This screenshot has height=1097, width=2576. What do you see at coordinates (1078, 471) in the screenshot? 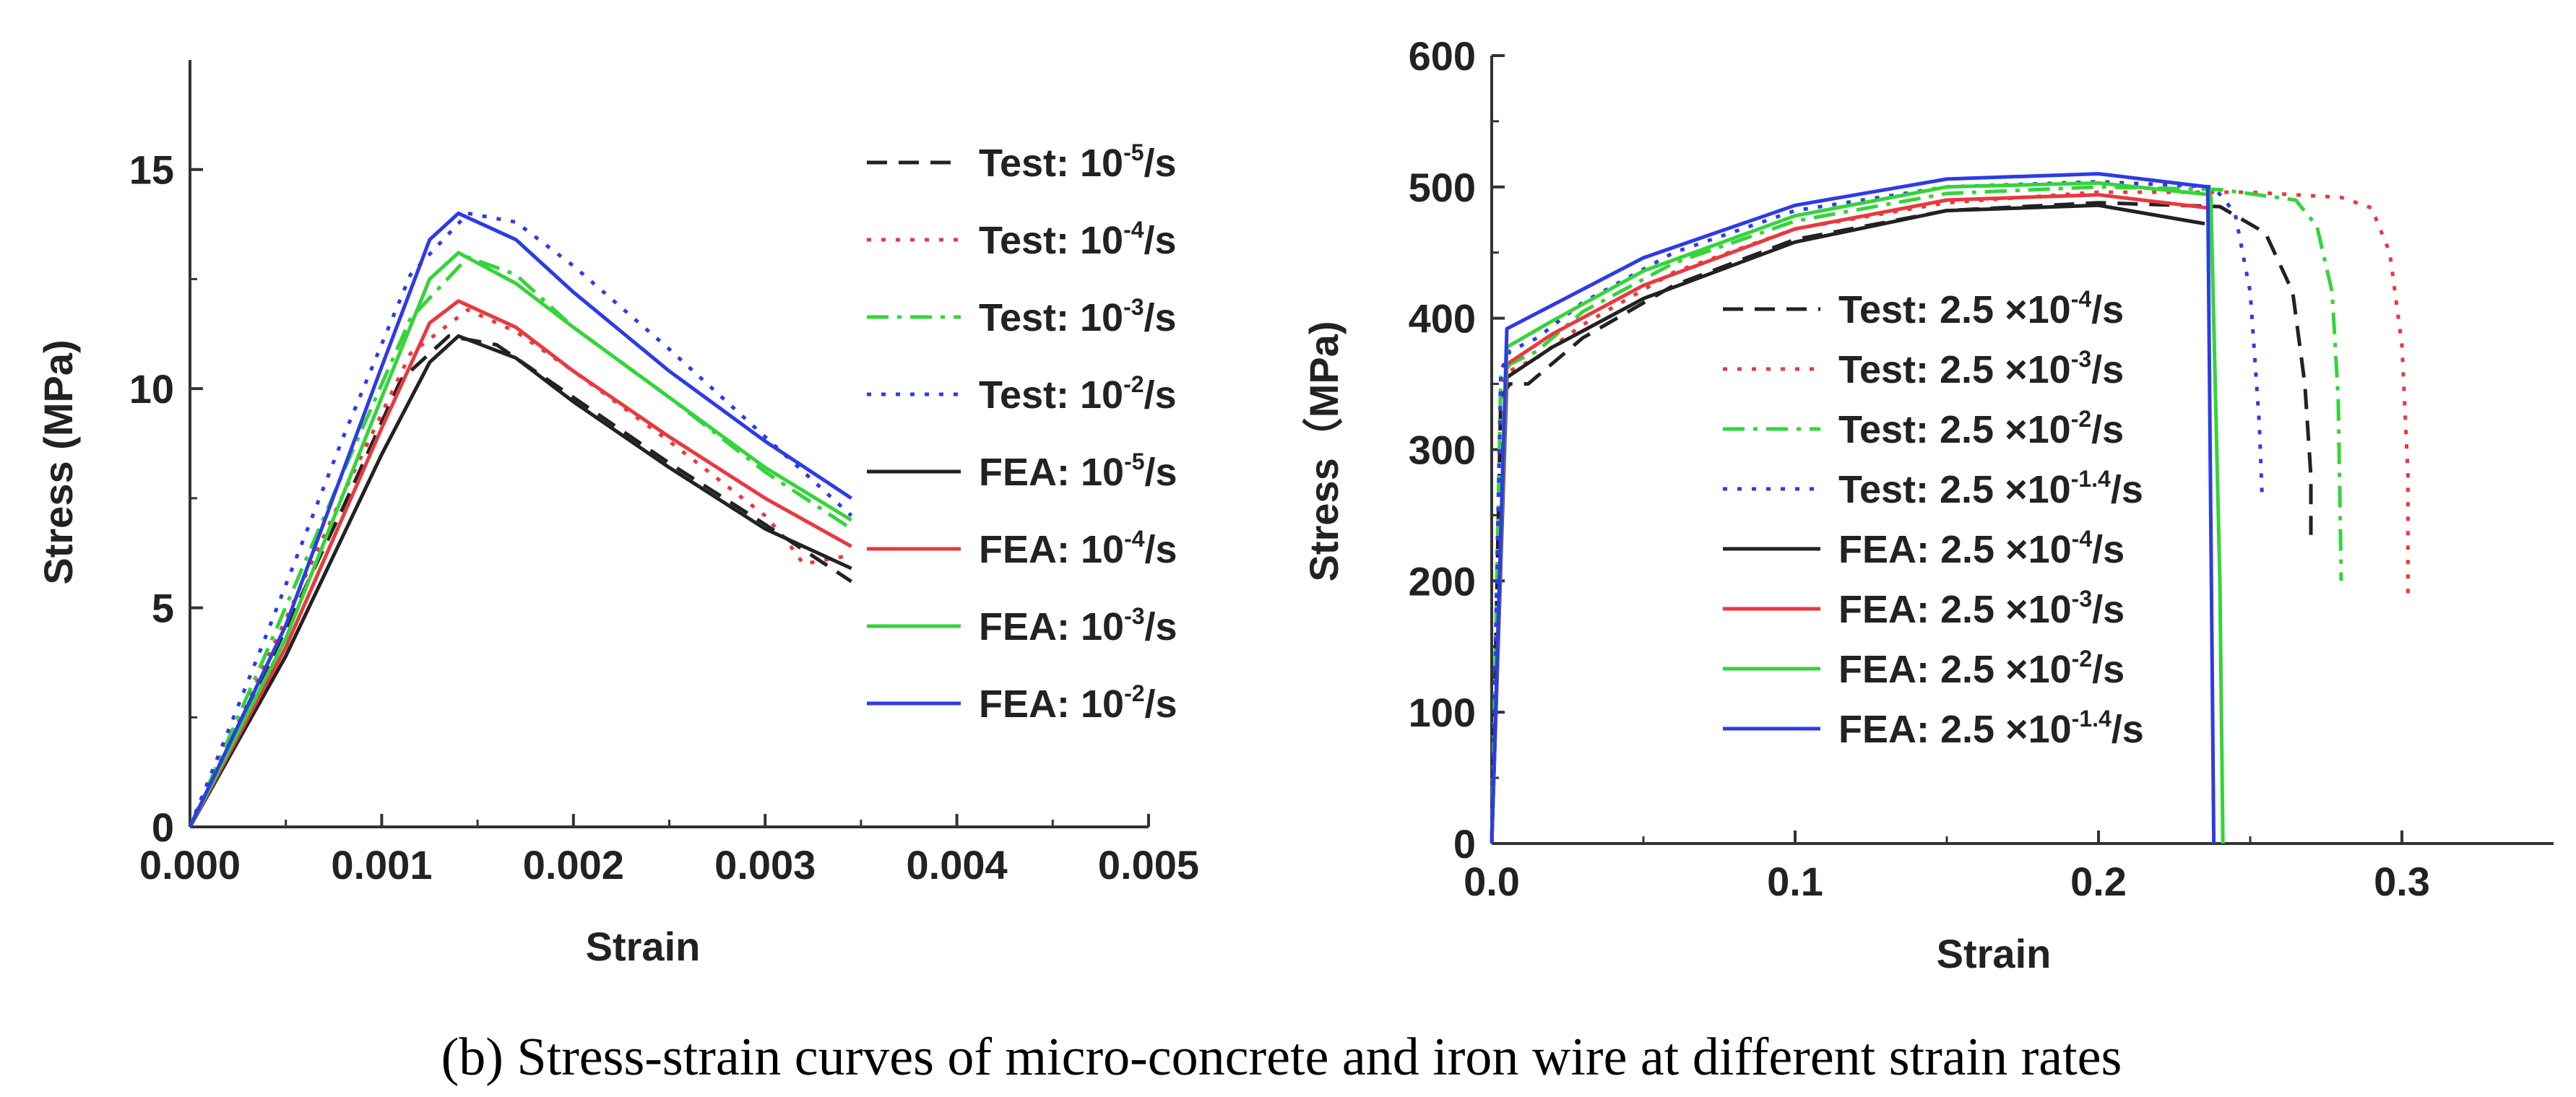
I see `legend-label: FEA: 10-5/s` at bounding box center [1078, 471].